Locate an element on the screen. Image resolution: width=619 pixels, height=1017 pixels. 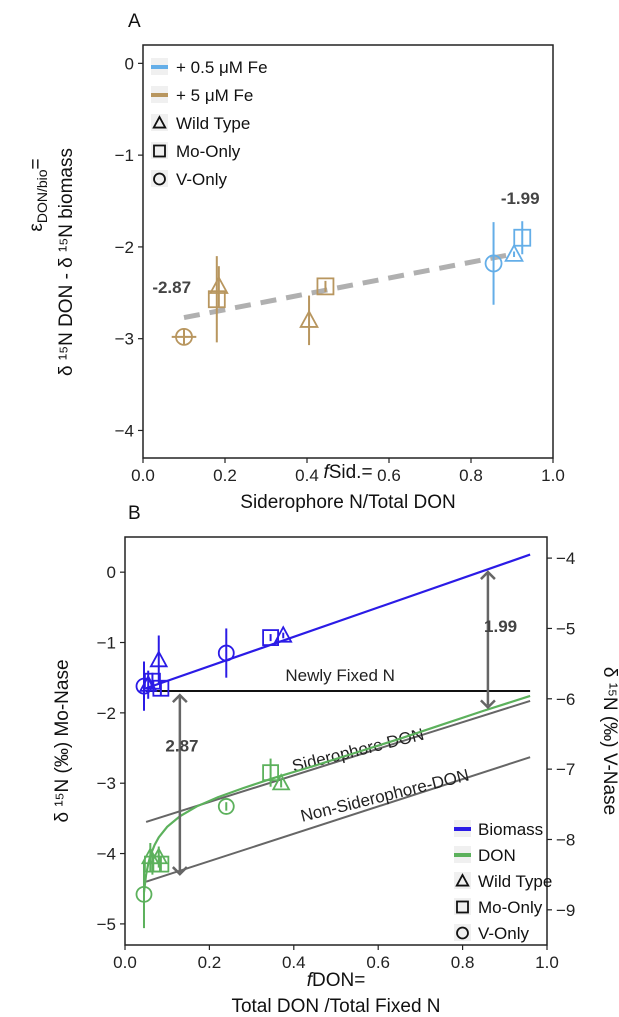
panel-a-legend-label: V-Only is located at coordinates (202, 179).